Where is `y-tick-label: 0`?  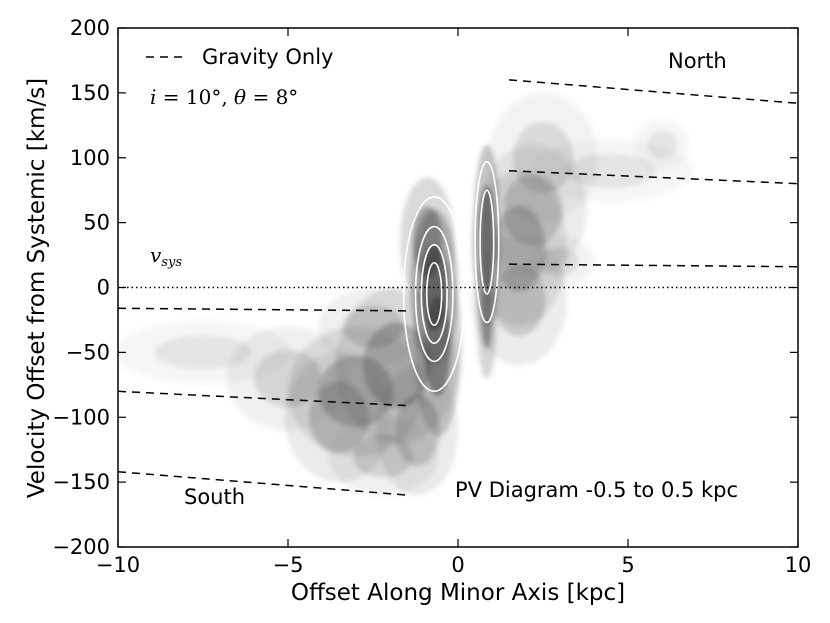
y-tick-label: 0 is located at coordinates (103, 288).